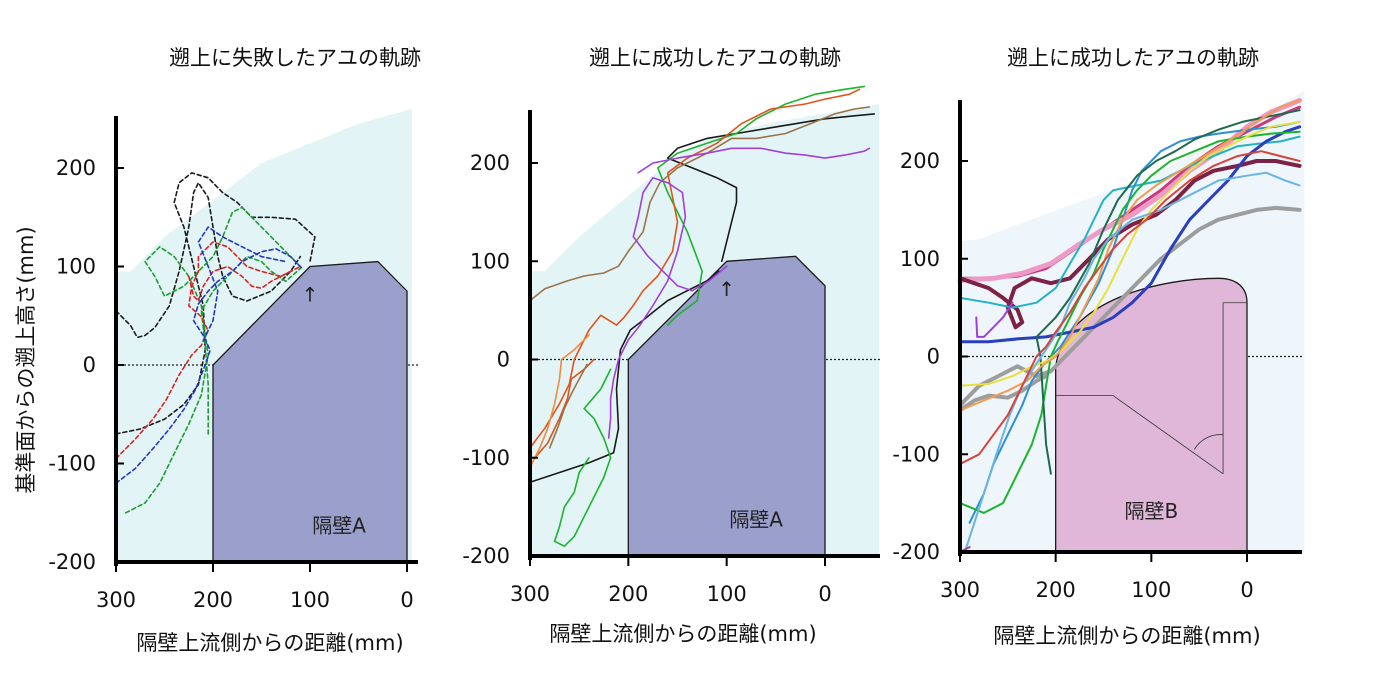 The width and height of the screenshot is (1385, 696). I want to click on wall-b-diagonal-line, so click(1168, 435).